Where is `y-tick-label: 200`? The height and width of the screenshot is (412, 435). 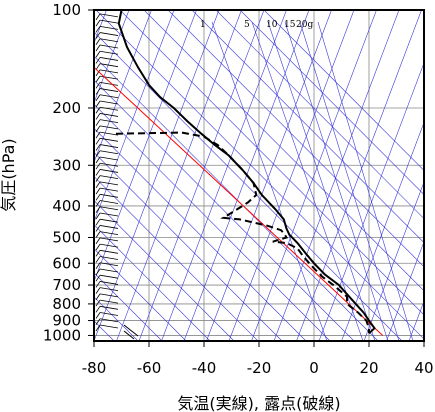
y-tick-label: 200 is located at coordinates (66, 108).